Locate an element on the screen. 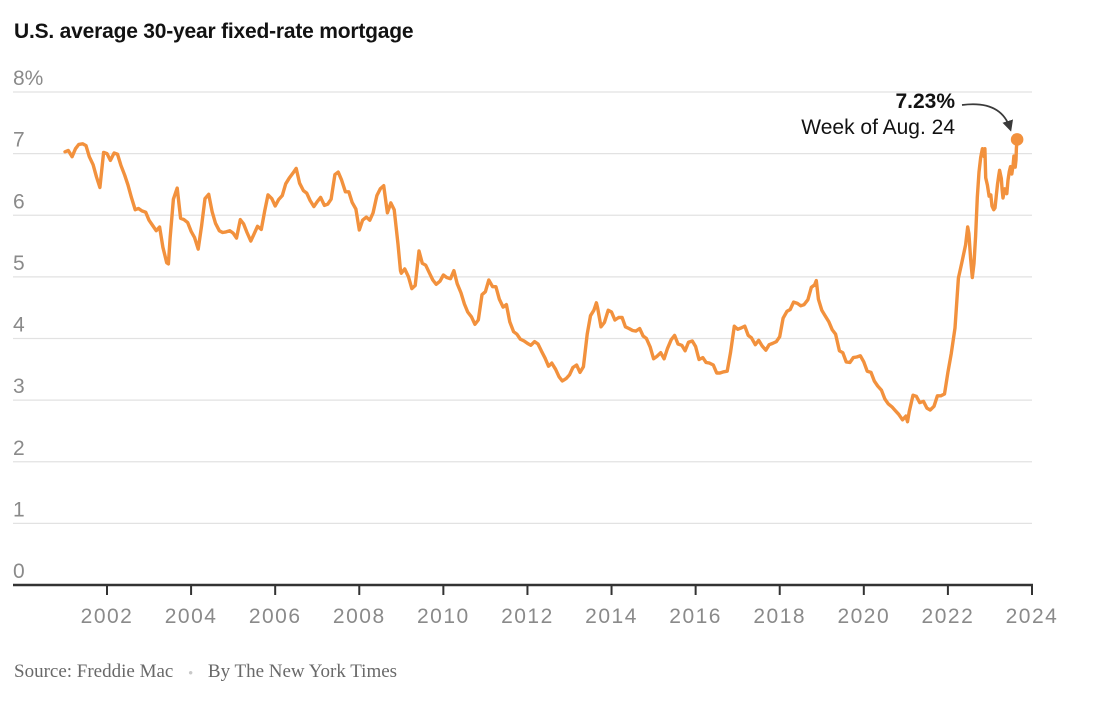 The height and width of the screenshot is (707, 1094). annotation-arrow-icon is located at coordinates (987, 117).